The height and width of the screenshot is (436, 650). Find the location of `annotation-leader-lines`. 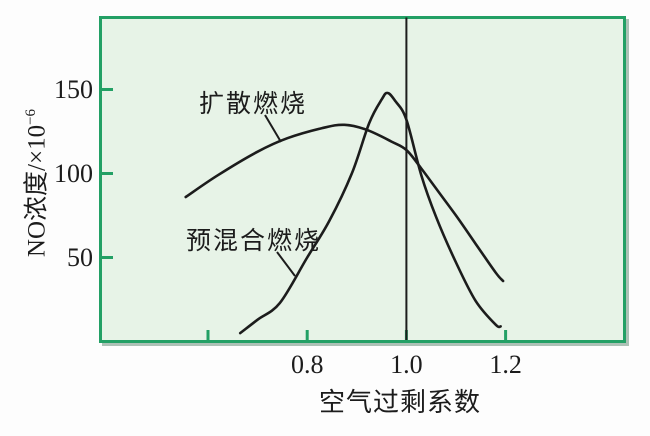

annotation-leader-lines is located at coordinates (280, 195).